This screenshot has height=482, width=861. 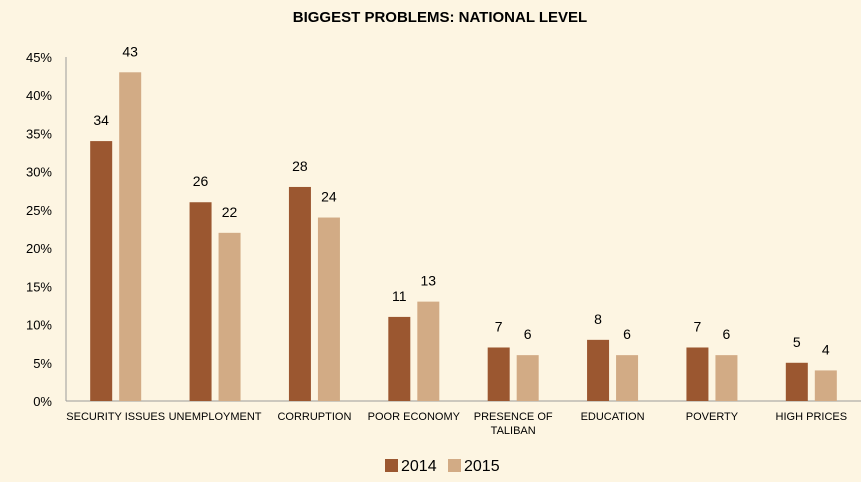 What do you see at coordinates (39, 95) in the screenshot?
I see `y-tick-label: 40%` at bounding box center [39, 95].